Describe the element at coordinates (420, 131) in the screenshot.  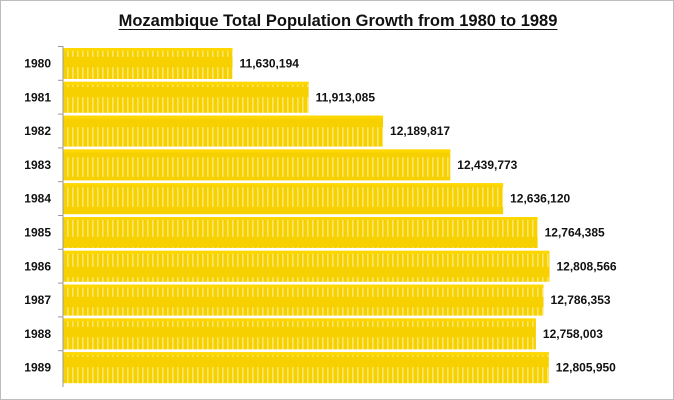
I see `data-label: 12,189,817` at that location.